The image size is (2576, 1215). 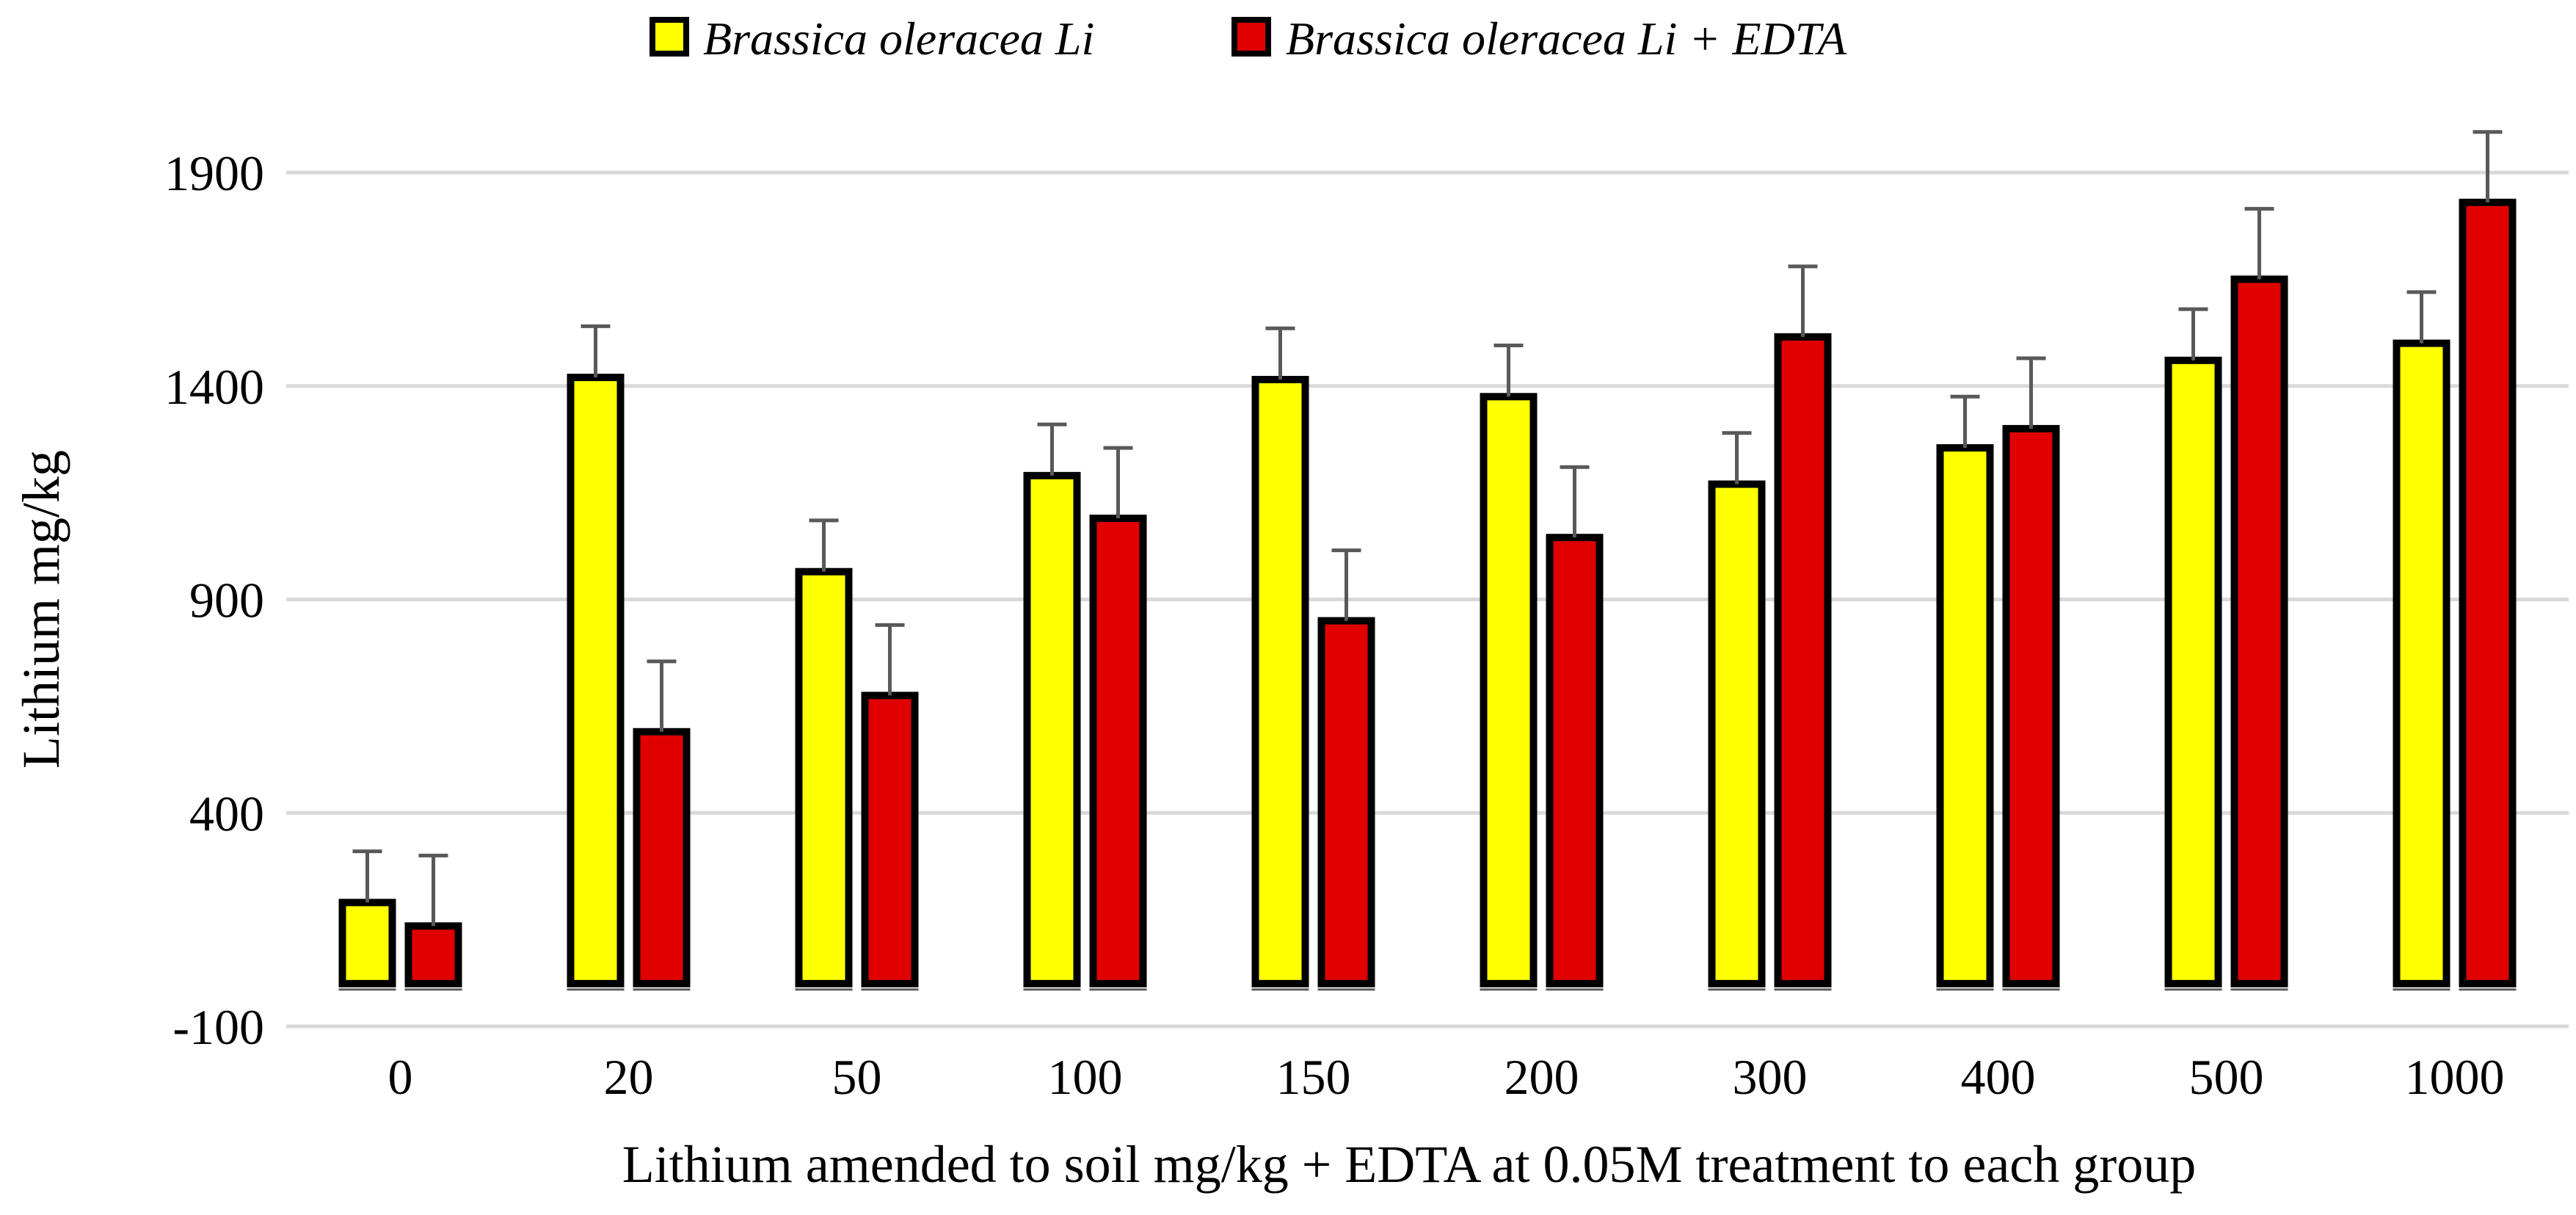 I want to click on x-tick-label: 200, so click(x=1542, y=1077).